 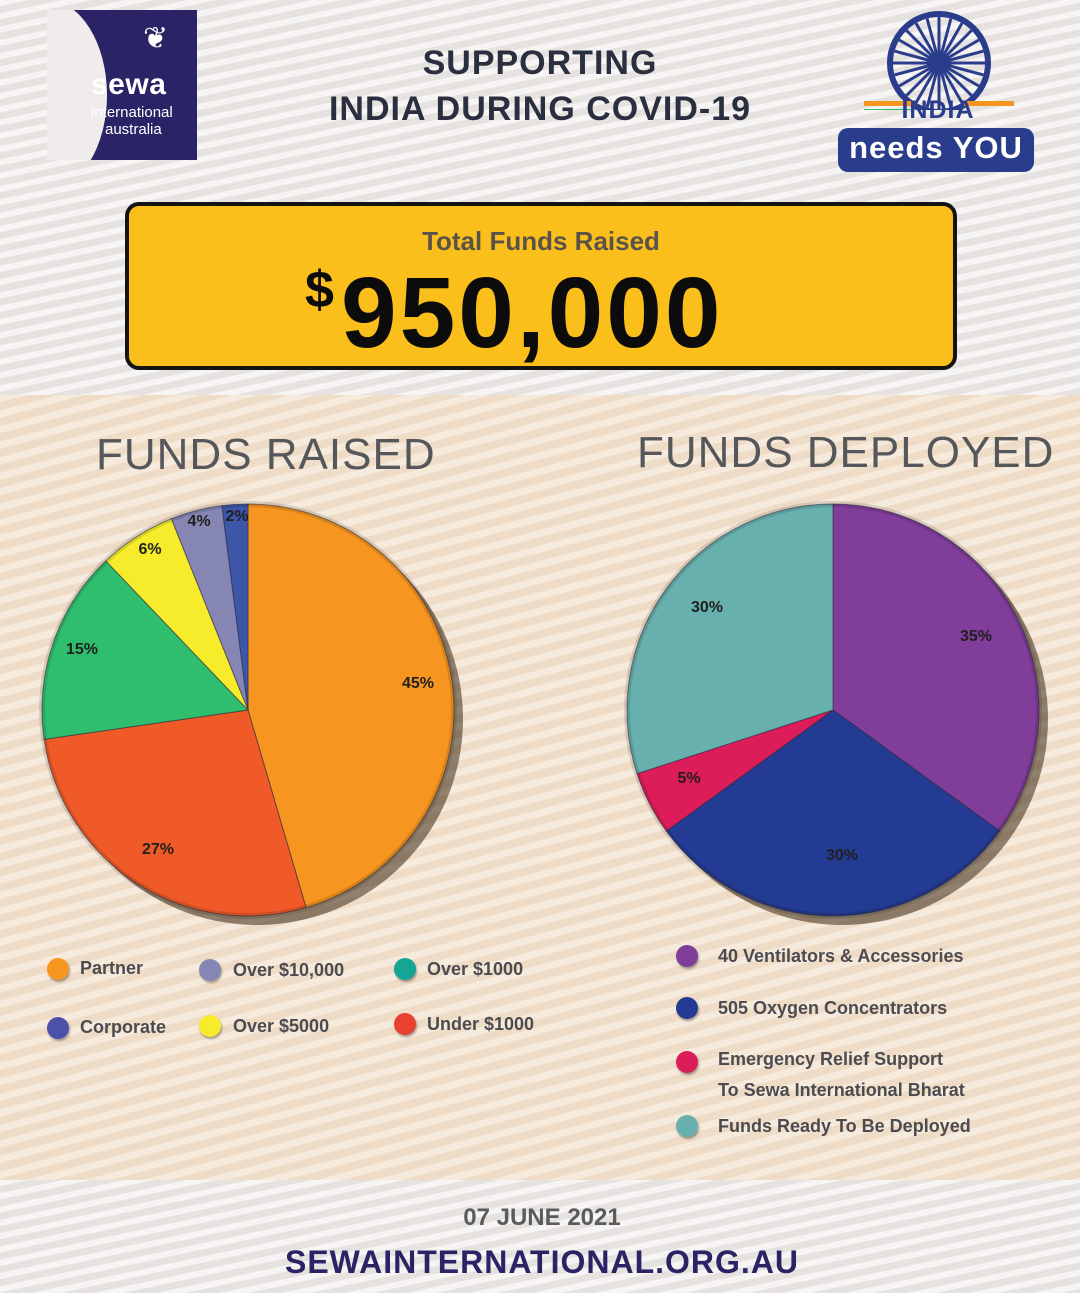 I want to click on pie-slice-partner, so click(x=351, y=706).